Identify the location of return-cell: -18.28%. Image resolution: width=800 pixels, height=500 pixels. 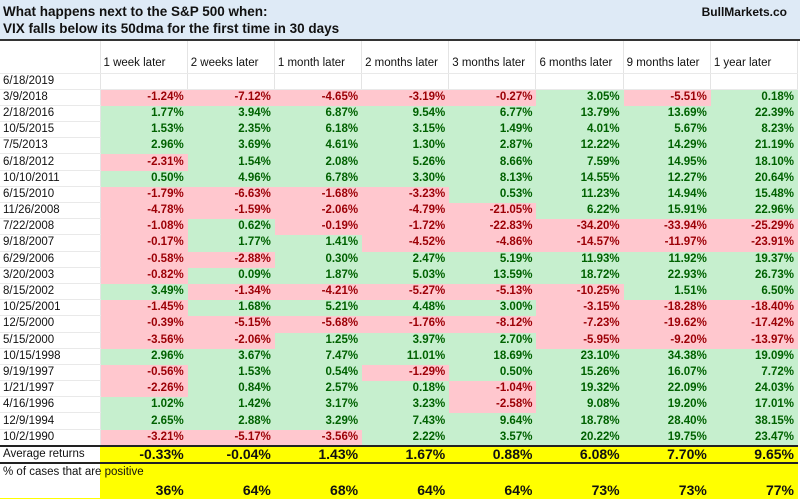
(667, 308).